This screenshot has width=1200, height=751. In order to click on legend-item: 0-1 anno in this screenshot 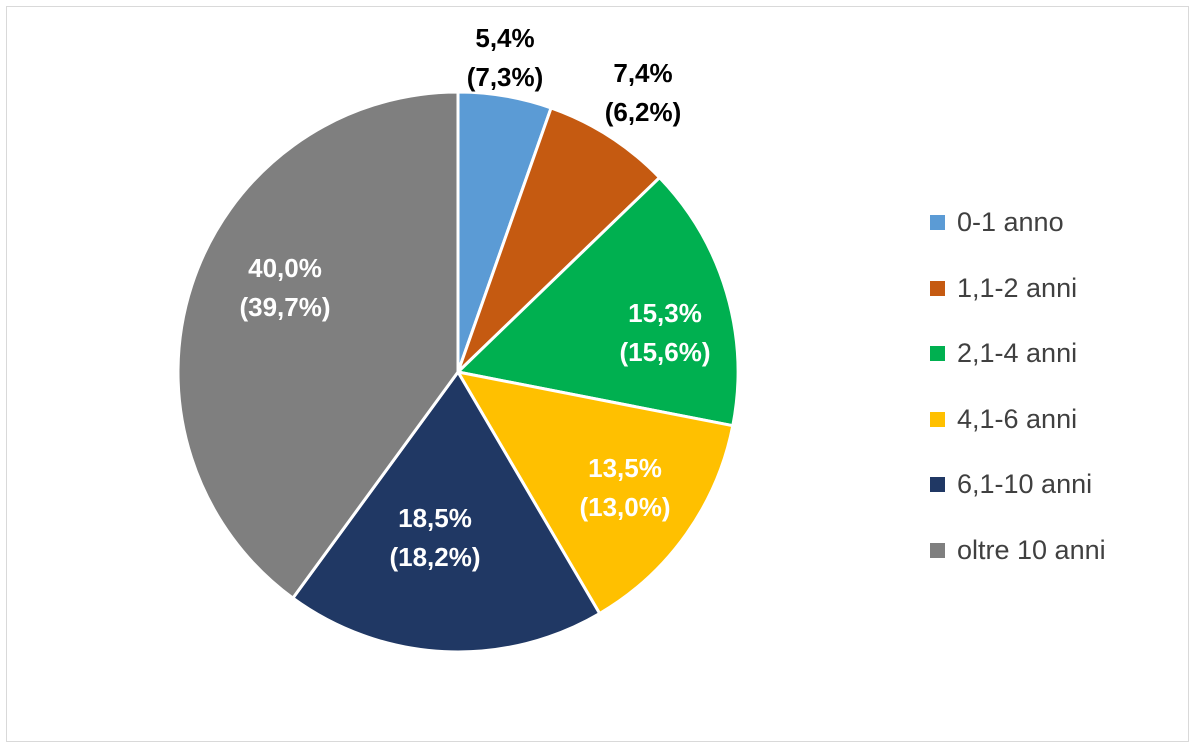, I will do `click(1018, 223)`.